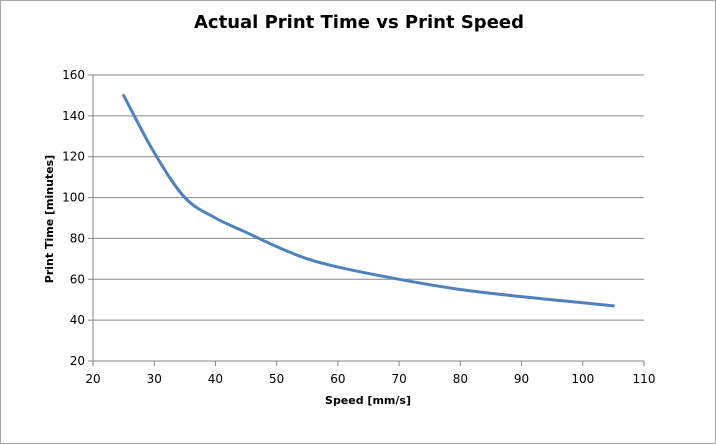  Describe the element at coordinates (73, 75) in the screenshot. I see `y-tick-label: 160` at that location.